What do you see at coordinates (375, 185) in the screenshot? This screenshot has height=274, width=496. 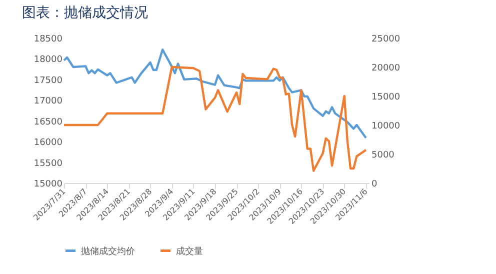 I see `y2-tick-label: 0` at bounding box center [375, 185].